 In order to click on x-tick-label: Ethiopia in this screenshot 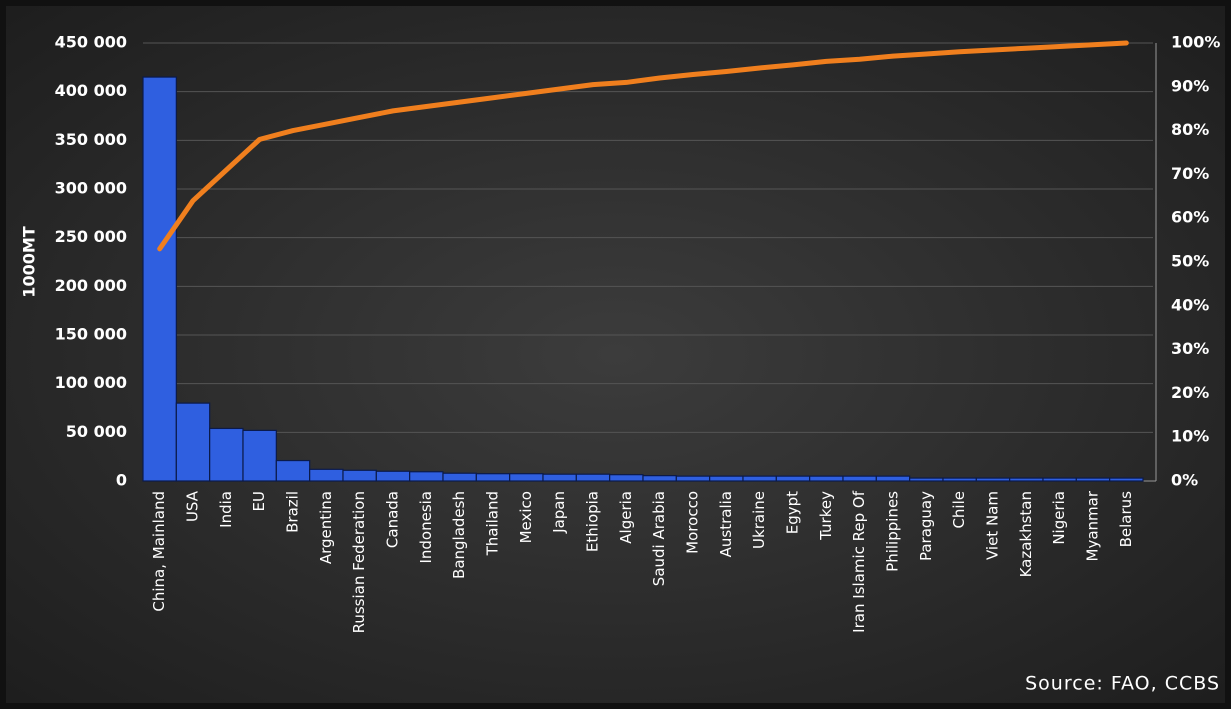, I will do `click(593, 521)`.